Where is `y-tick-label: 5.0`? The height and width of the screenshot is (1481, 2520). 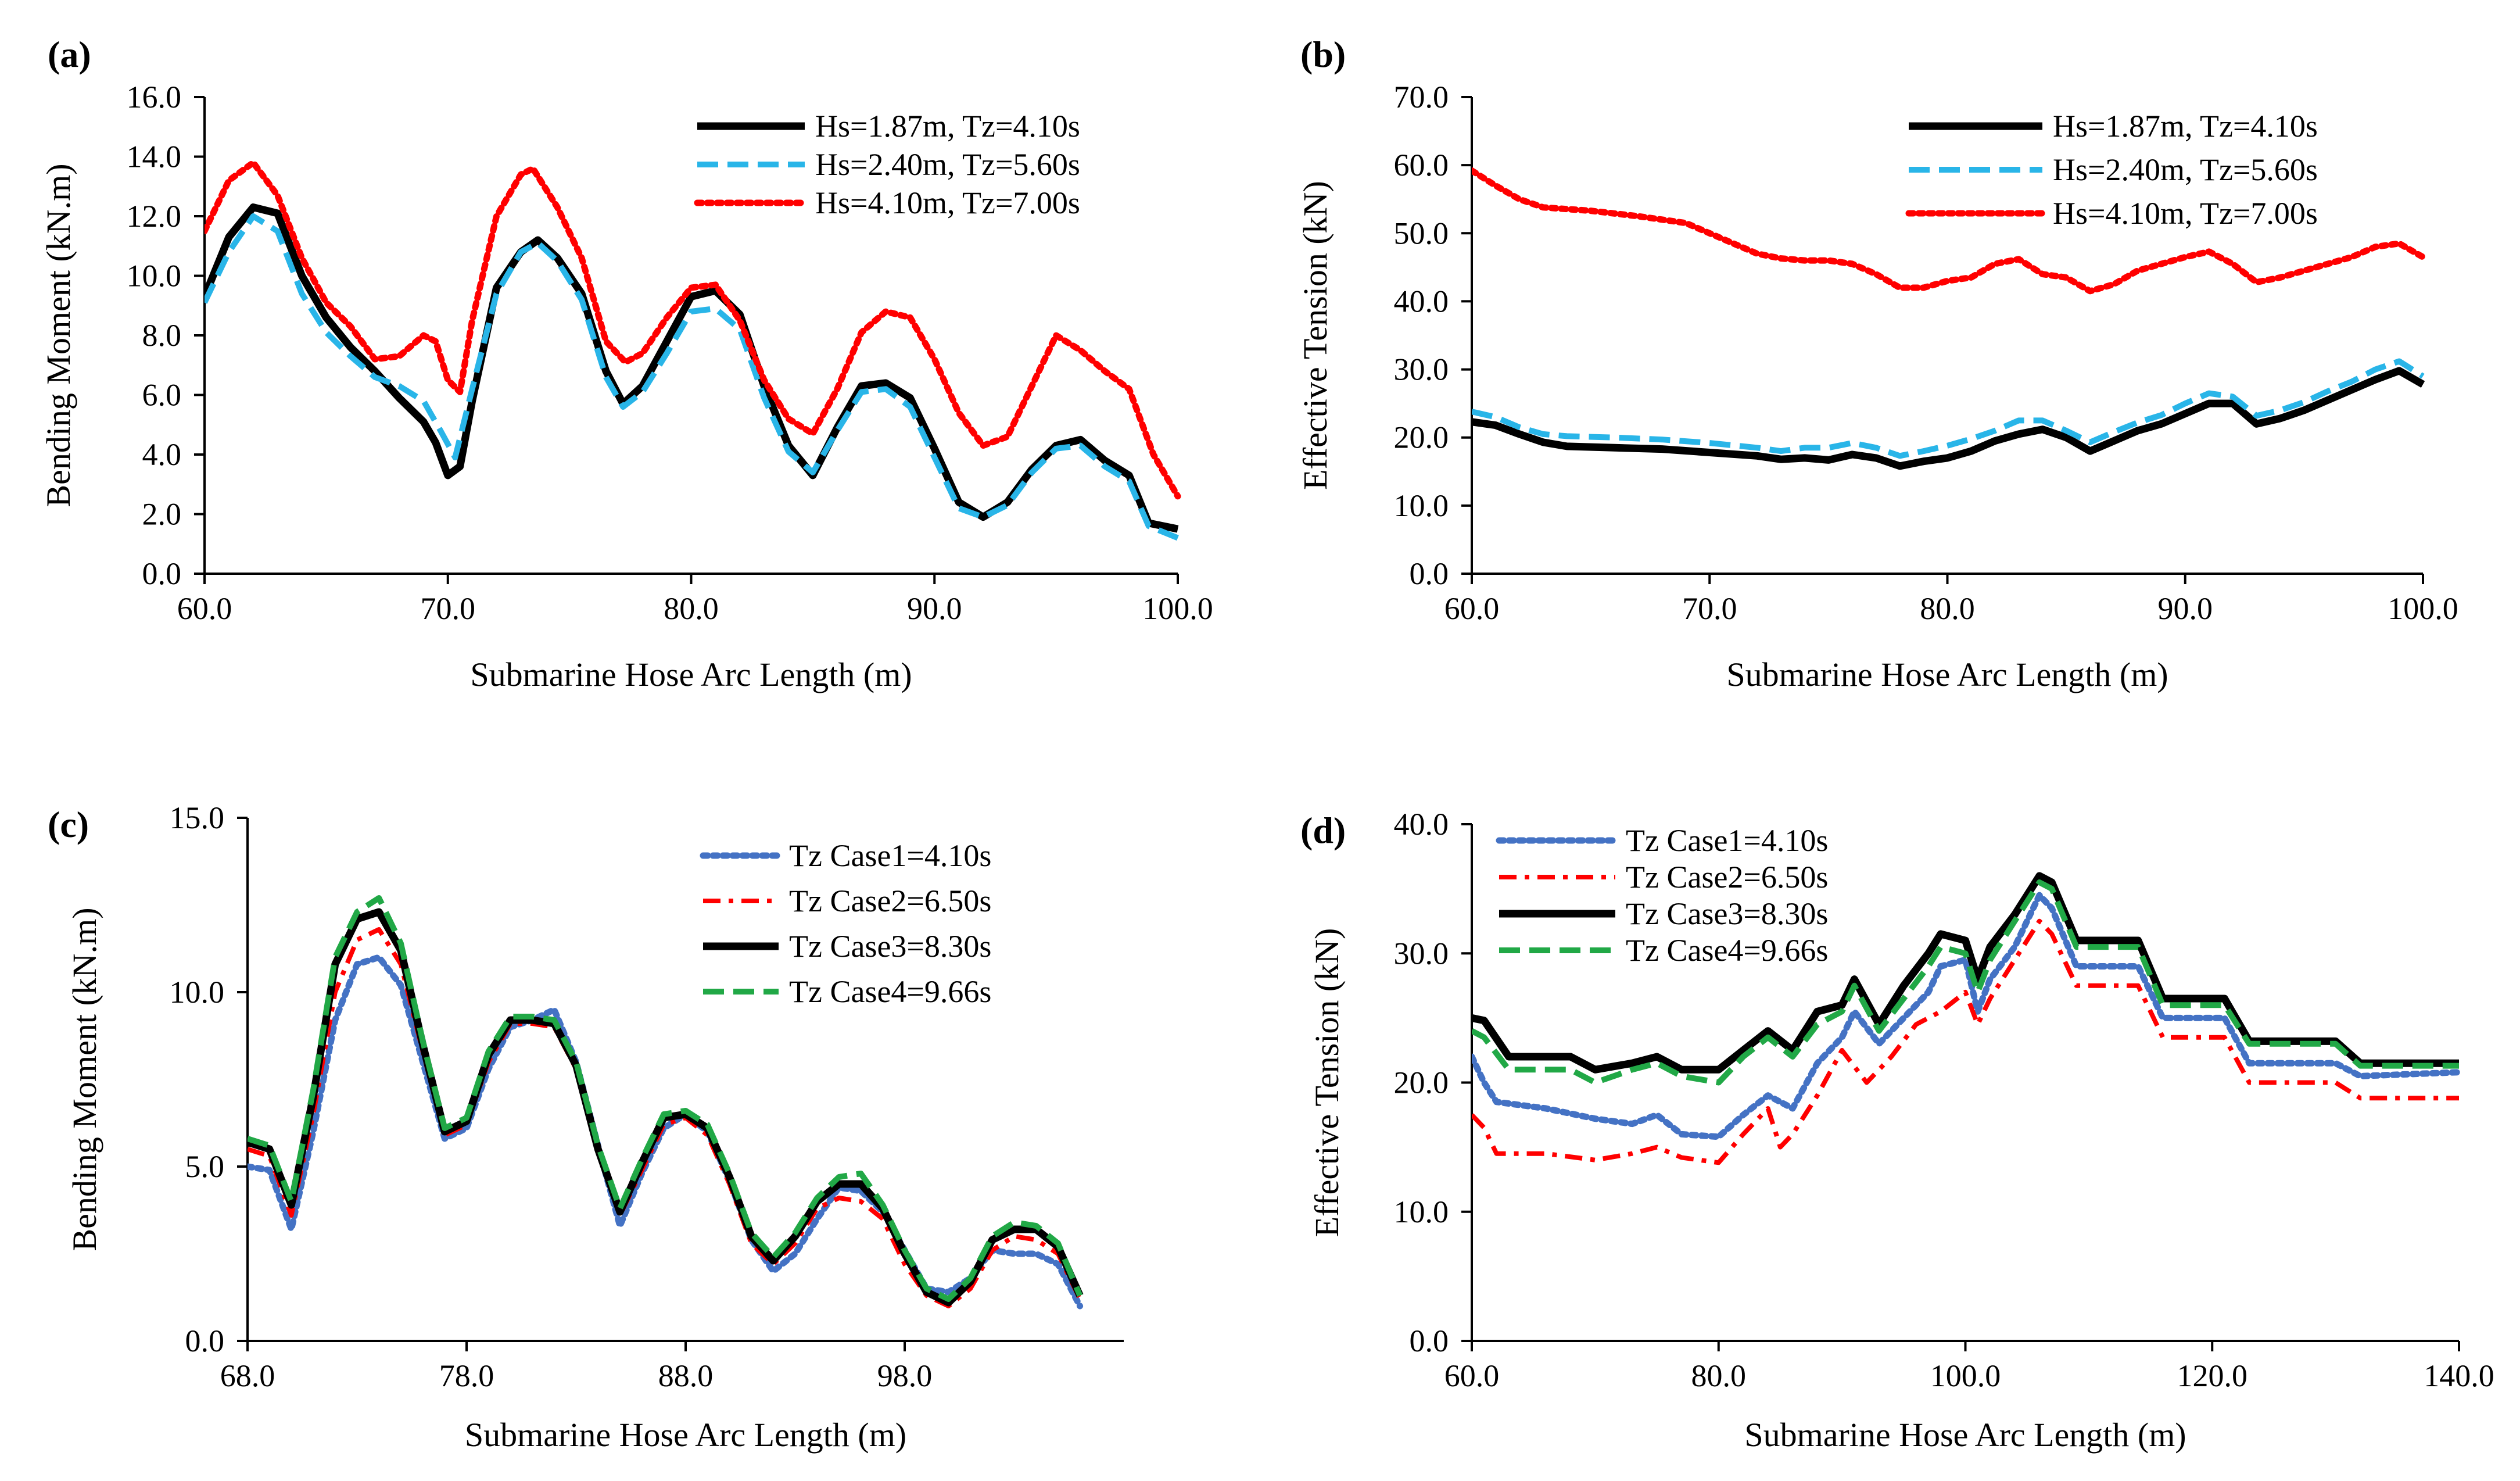
y-tick-label: 5.0 is located at coordinates (205, 1166).